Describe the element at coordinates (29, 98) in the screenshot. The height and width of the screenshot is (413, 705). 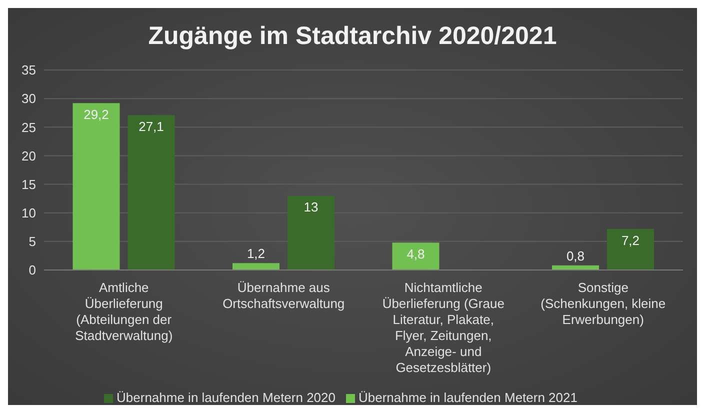
I see `y-tick-label: 30` at that location.